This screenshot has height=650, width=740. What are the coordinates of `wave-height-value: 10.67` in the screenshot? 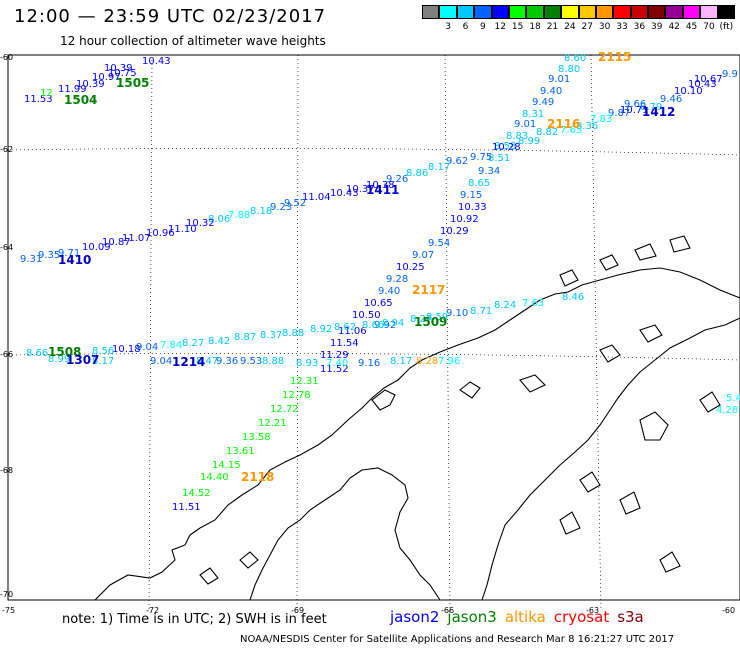 It's located at (708, 79).